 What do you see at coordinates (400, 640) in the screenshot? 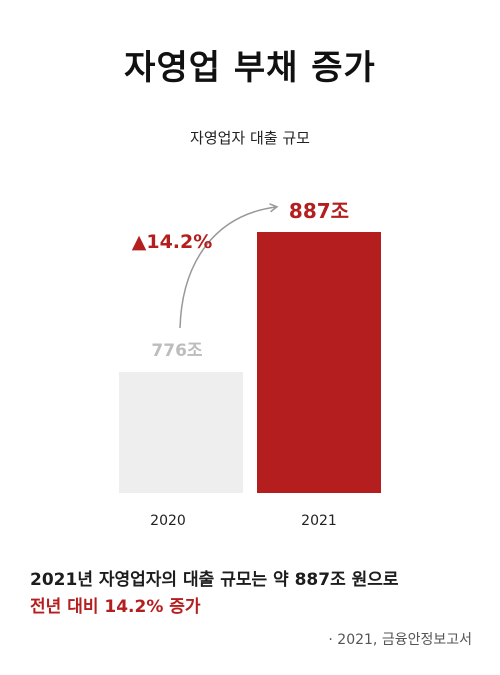
I see `source-note: · 2021, 금융안정보고서` at bounding box center [400, 640].